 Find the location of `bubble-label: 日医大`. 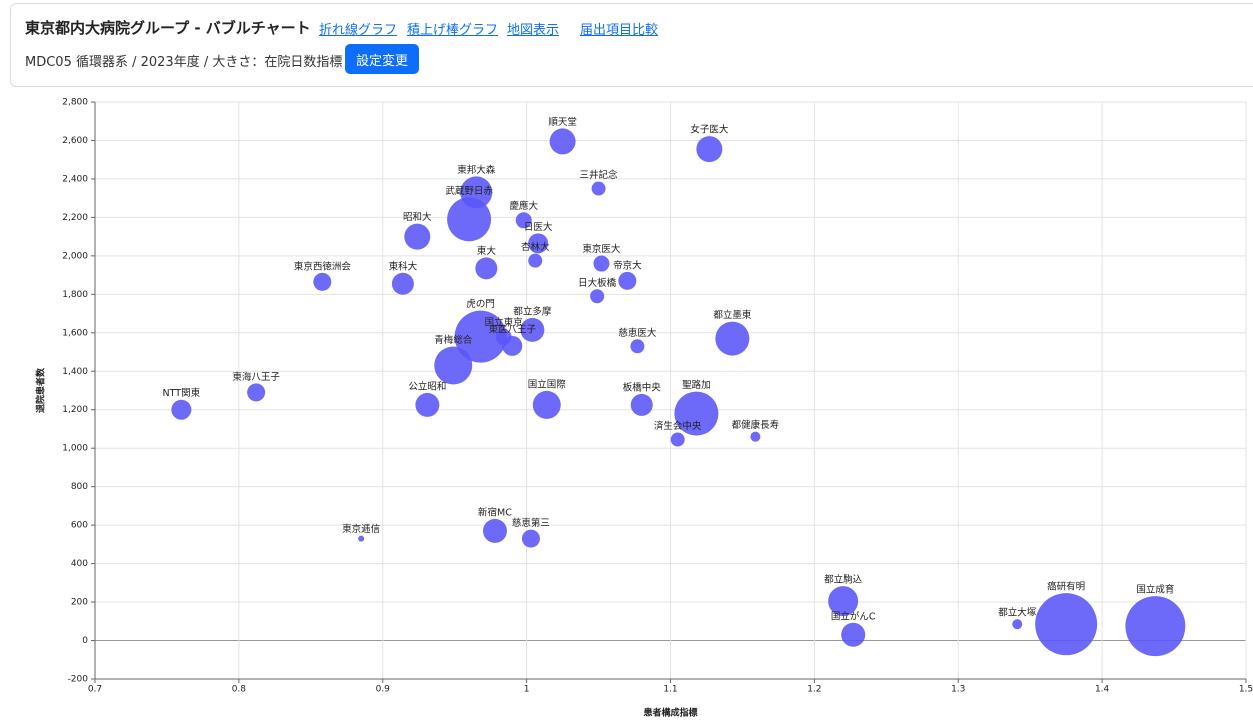

bubble-label: 日医大 is located at coordinates (538, 227).